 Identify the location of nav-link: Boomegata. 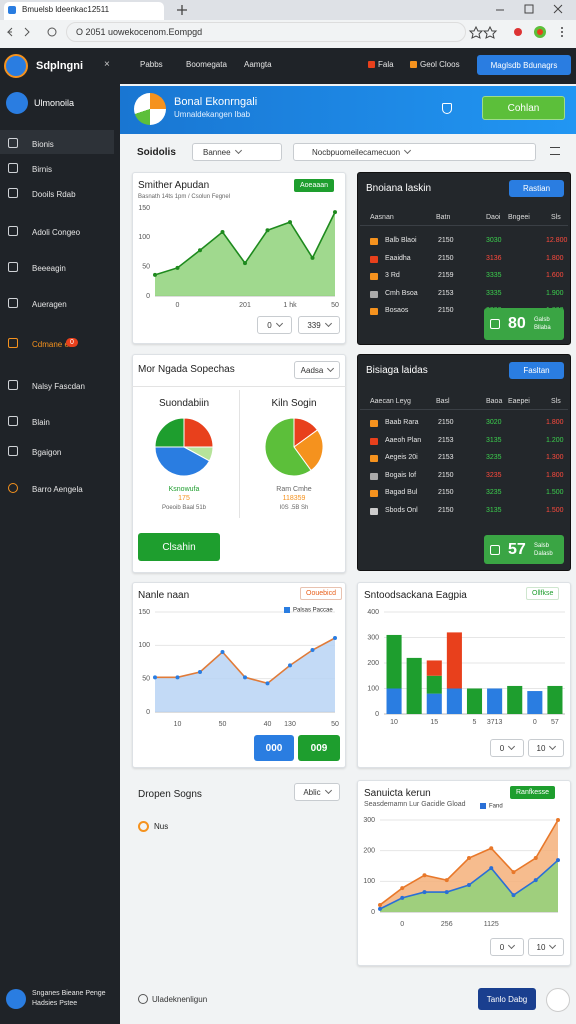
(206, 64).